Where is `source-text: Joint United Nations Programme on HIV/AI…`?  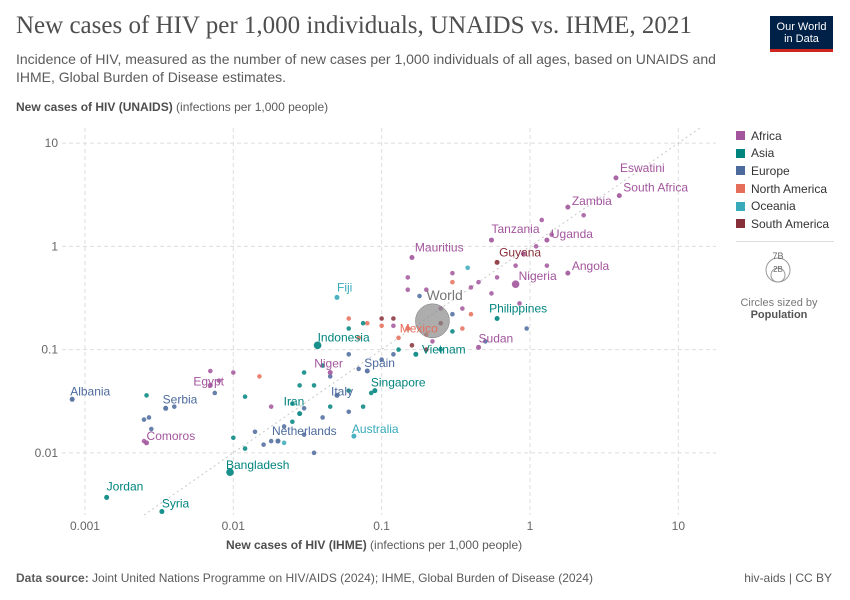
source-text: Joint United Nations Programme on HIV/AI… is located at coordinates (342, 578).